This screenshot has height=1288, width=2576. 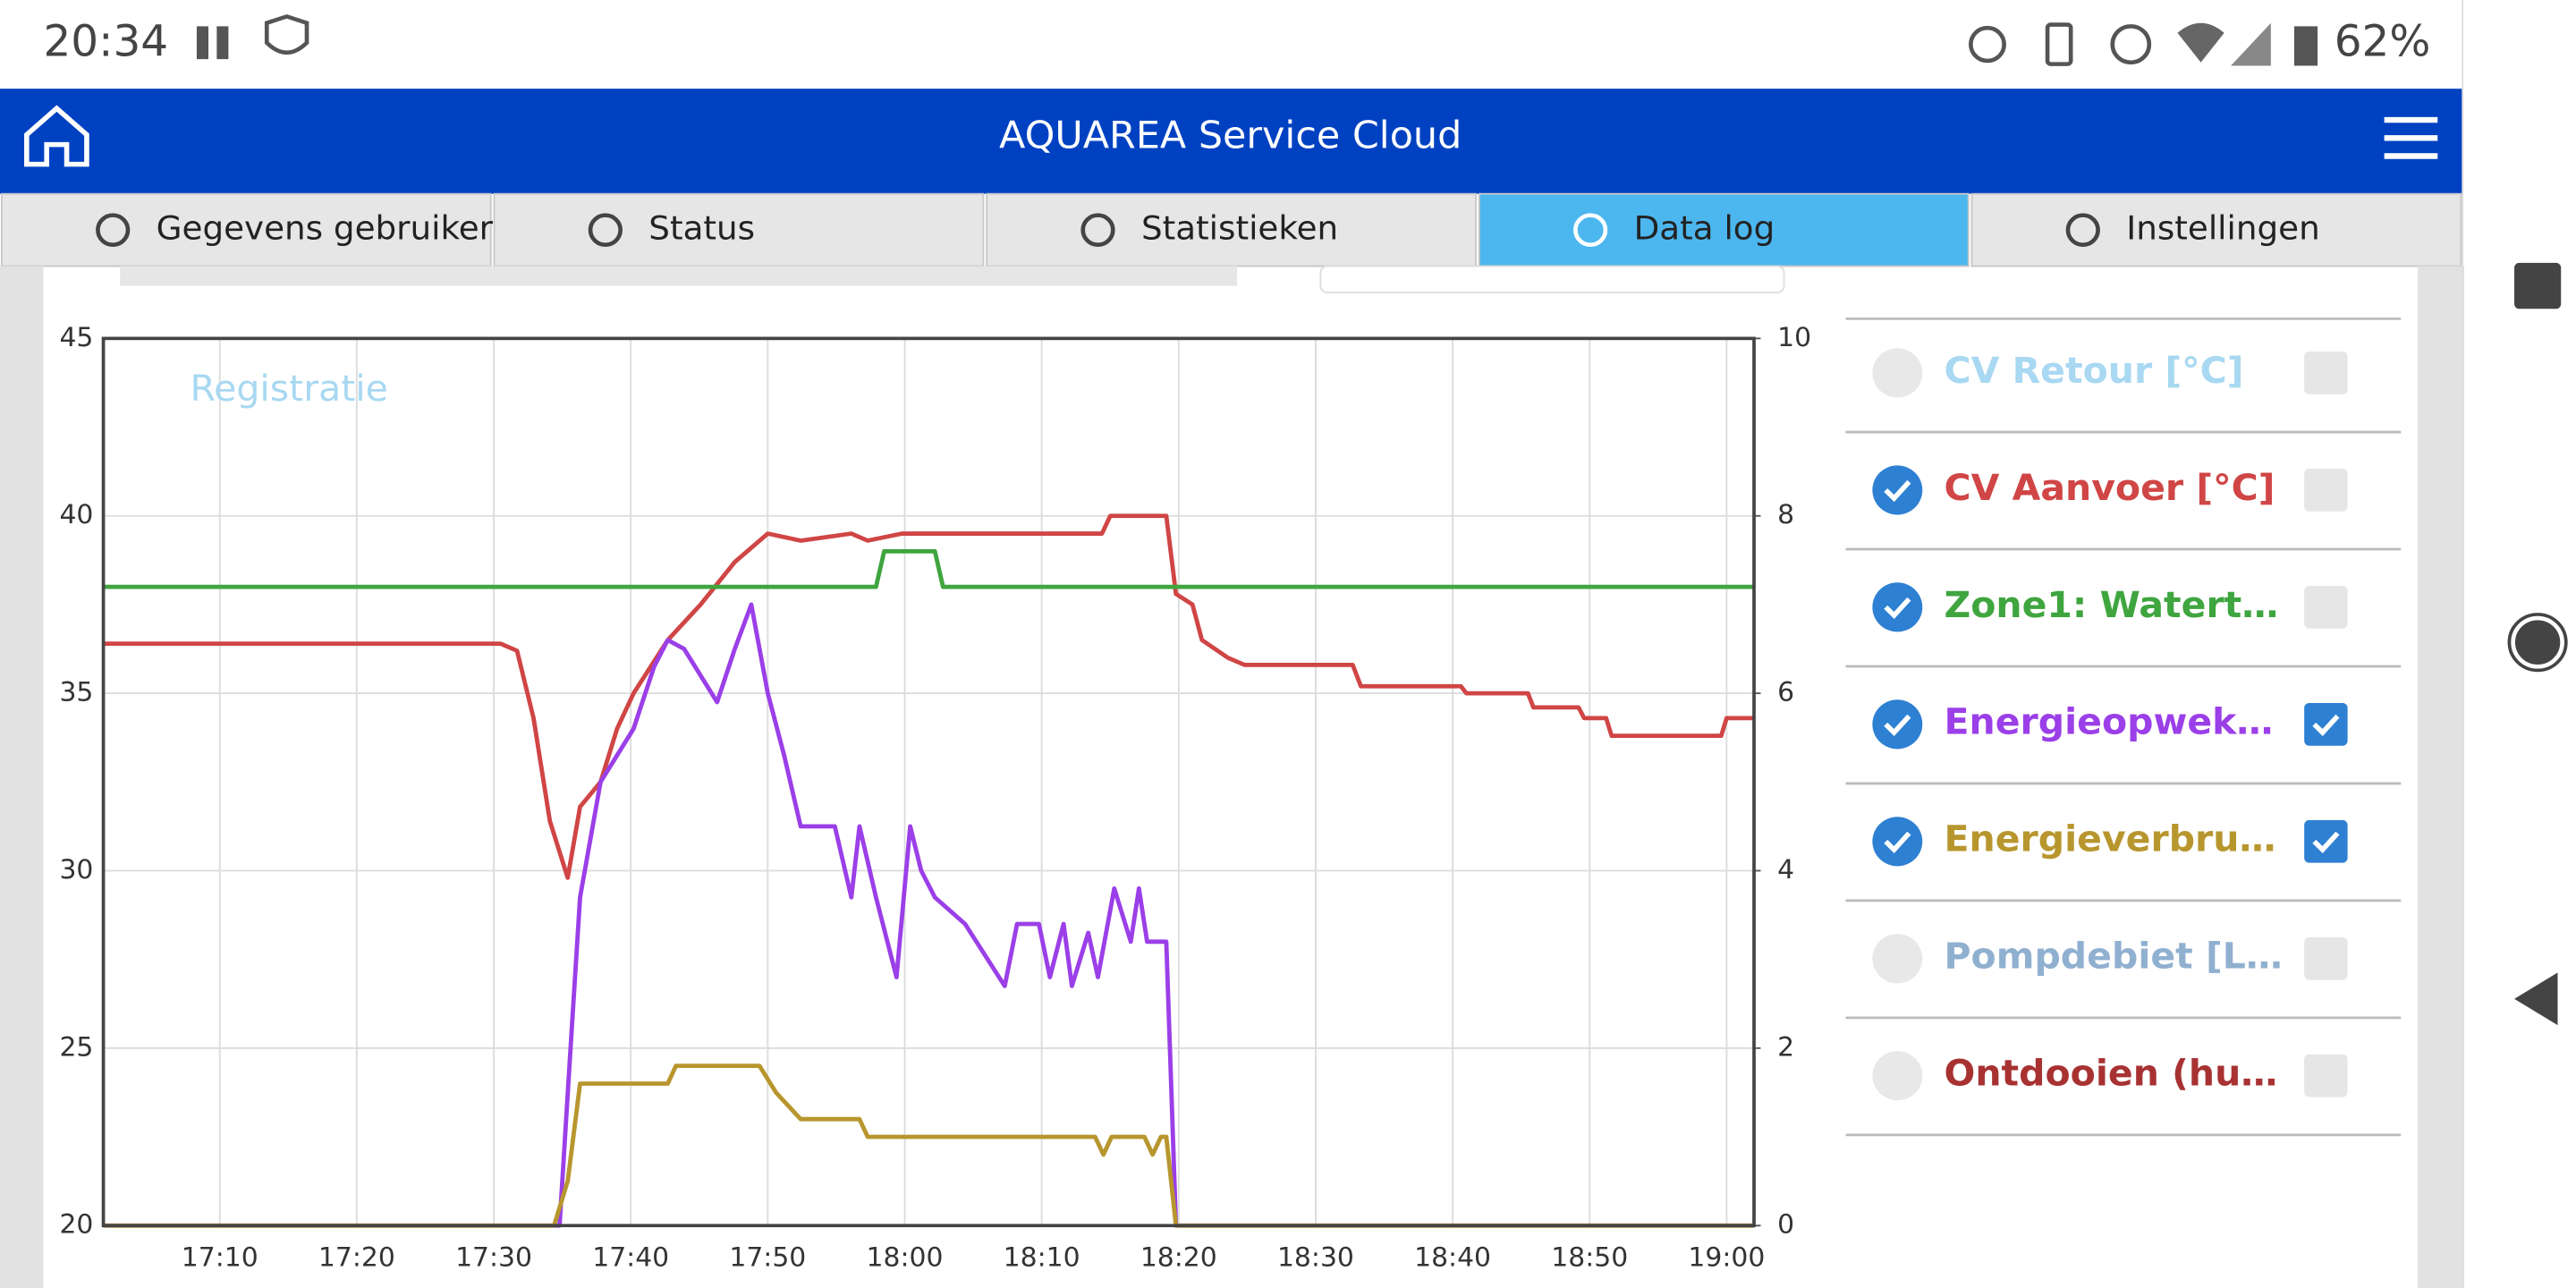 What do you see at coordinates (905, 1257) in the screenshot?
I see `x-tick-label: 18:00` at bounding box center [905, 1257].